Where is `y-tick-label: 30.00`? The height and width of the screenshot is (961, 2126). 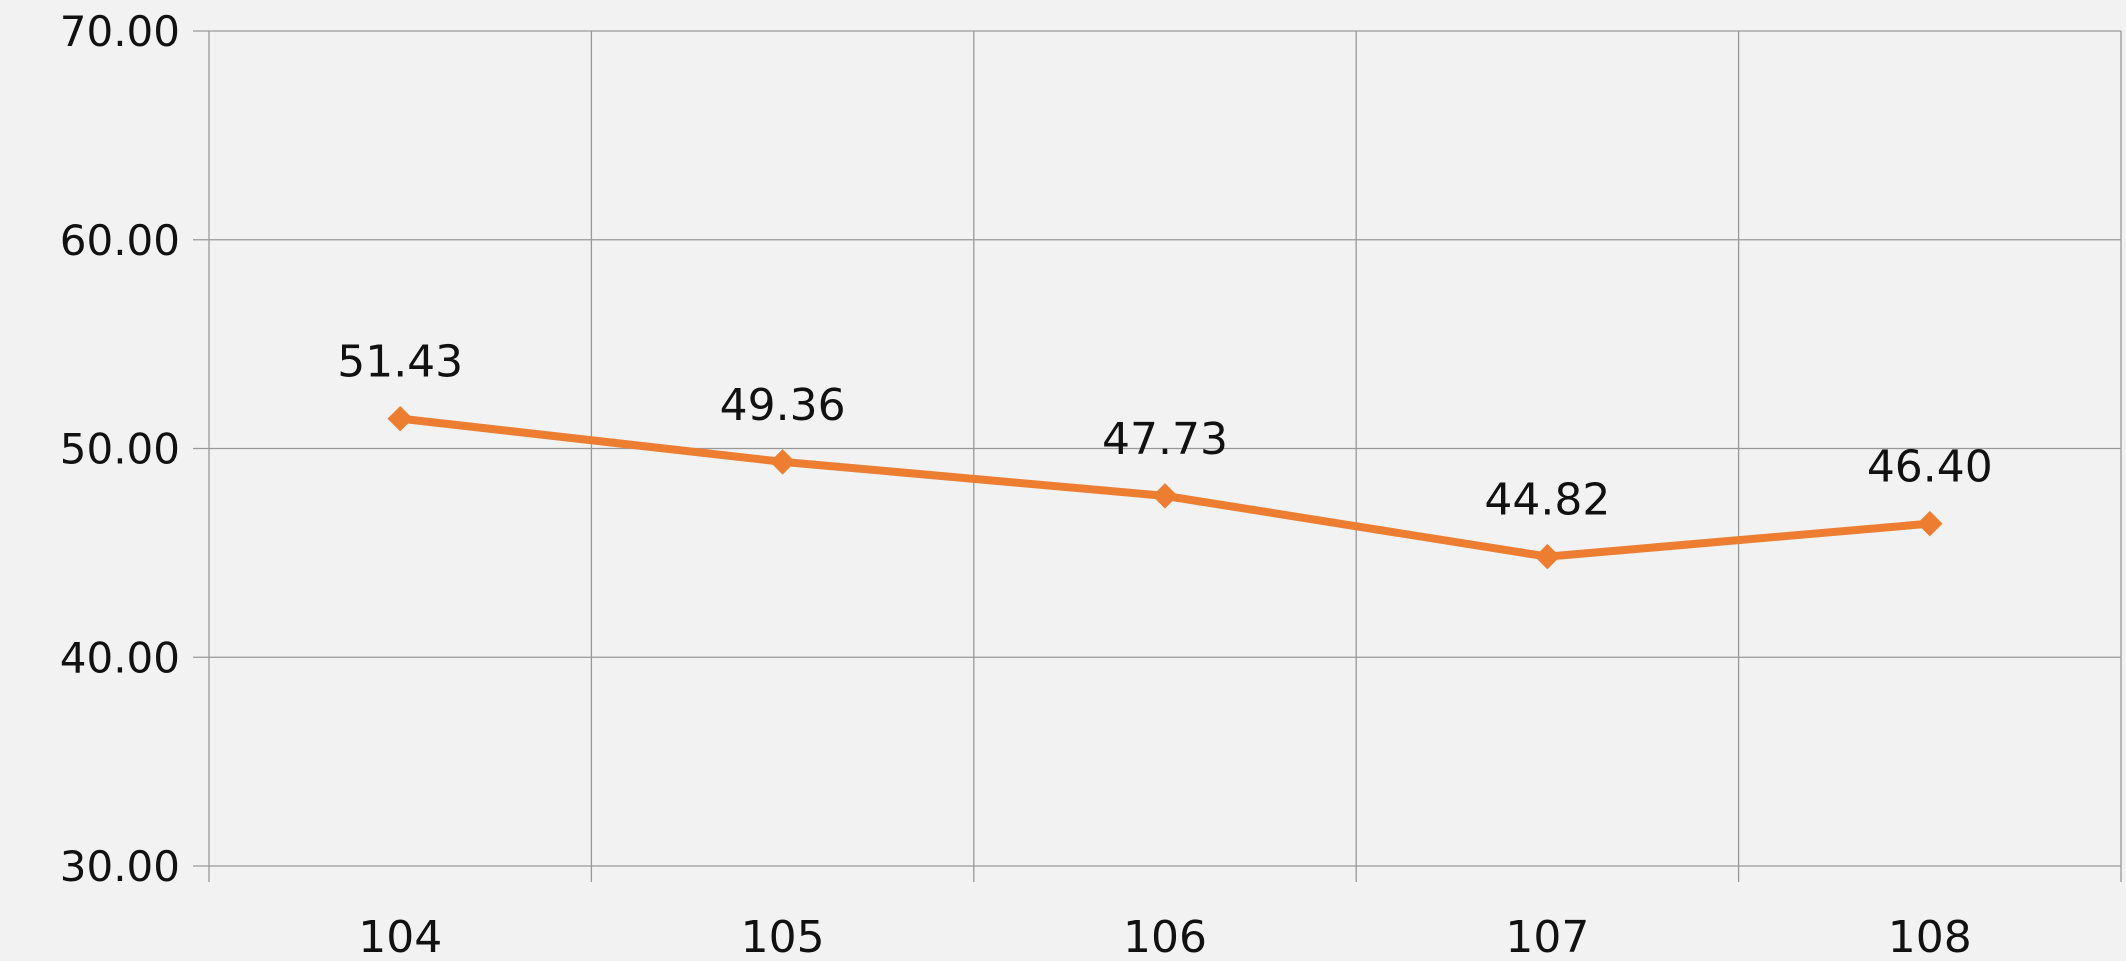
y-tick-label: 30.00 is located at coordinates (120, 866).